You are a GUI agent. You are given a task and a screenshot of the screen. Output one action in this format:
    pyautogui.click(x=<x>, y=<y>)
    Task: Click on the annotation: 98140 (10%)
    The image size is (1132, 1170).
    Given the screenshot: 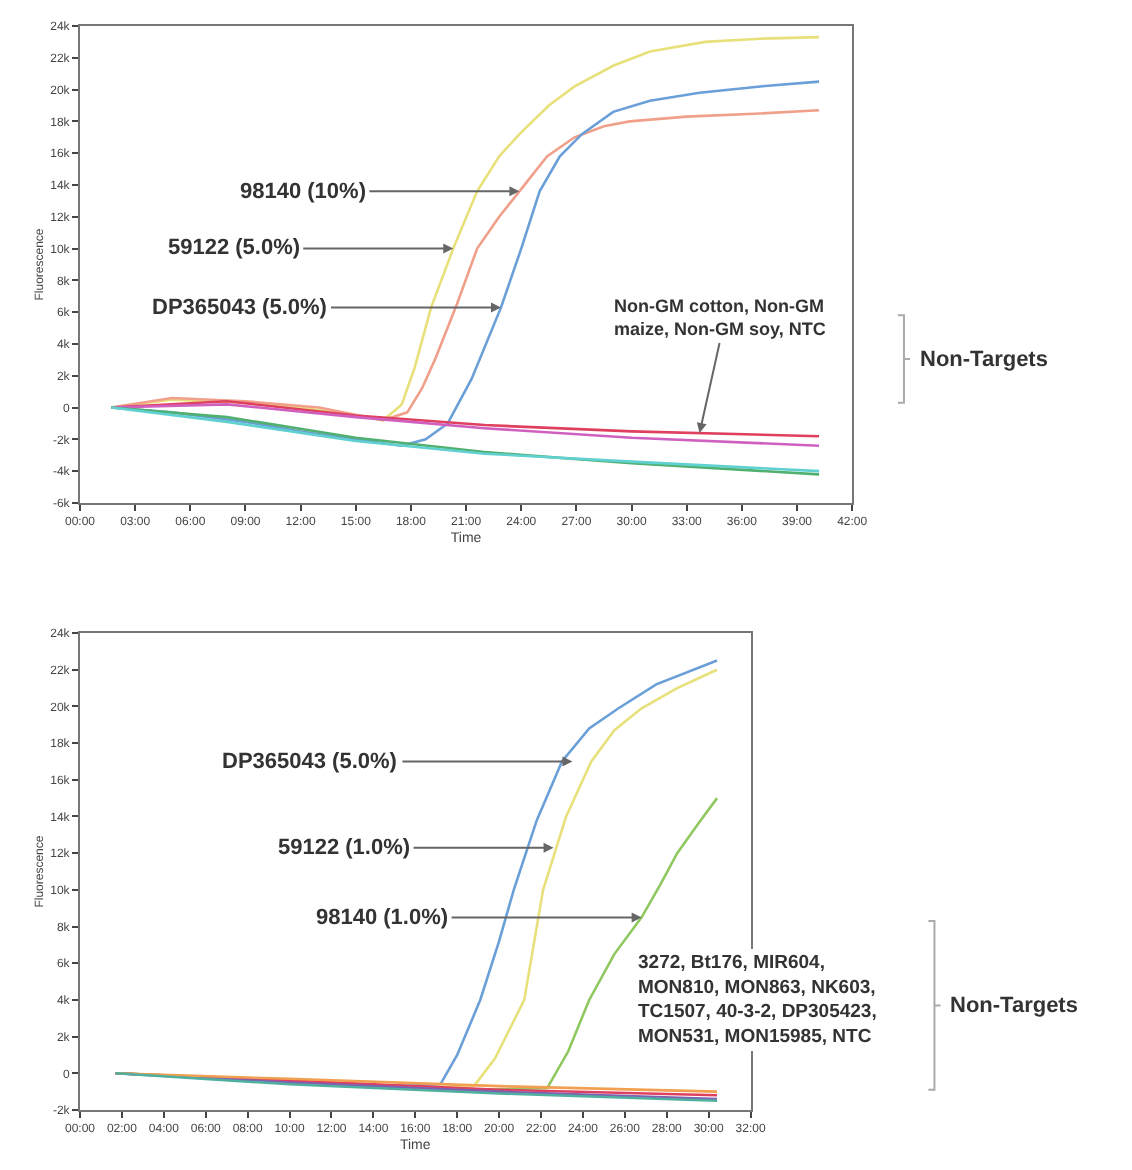 What is the action you would take?
    pyautogui.click(x=303, y=192)
    